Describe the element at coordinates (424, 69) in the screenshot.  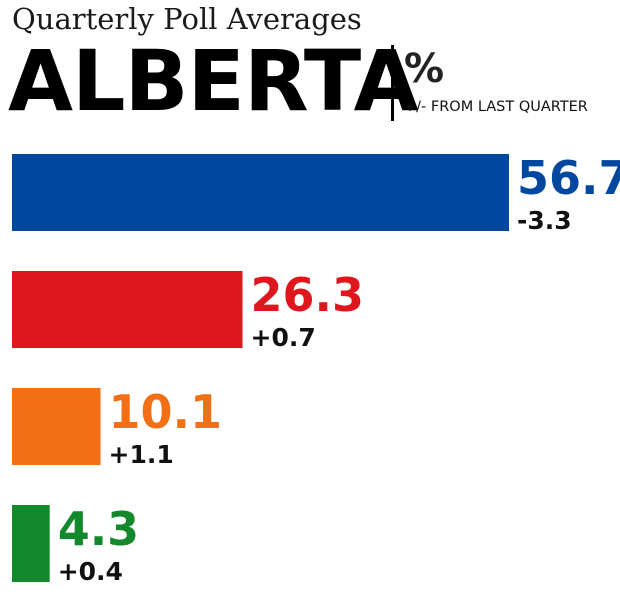
I see `unit-label: %` at that location.